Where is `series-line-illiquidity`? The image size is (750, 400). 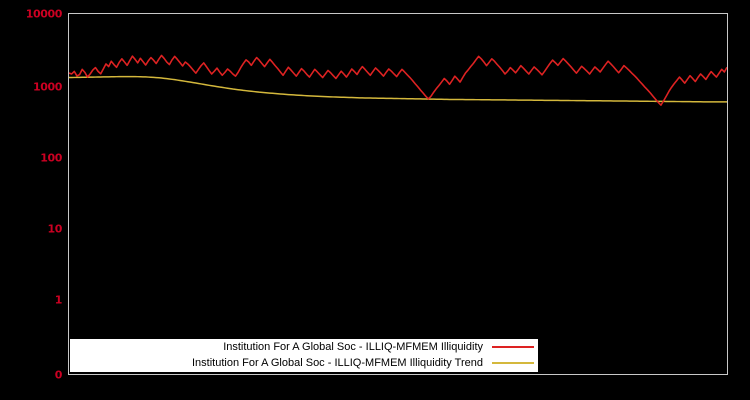
series-line-illiquidity is located at coordinates (398, 80).